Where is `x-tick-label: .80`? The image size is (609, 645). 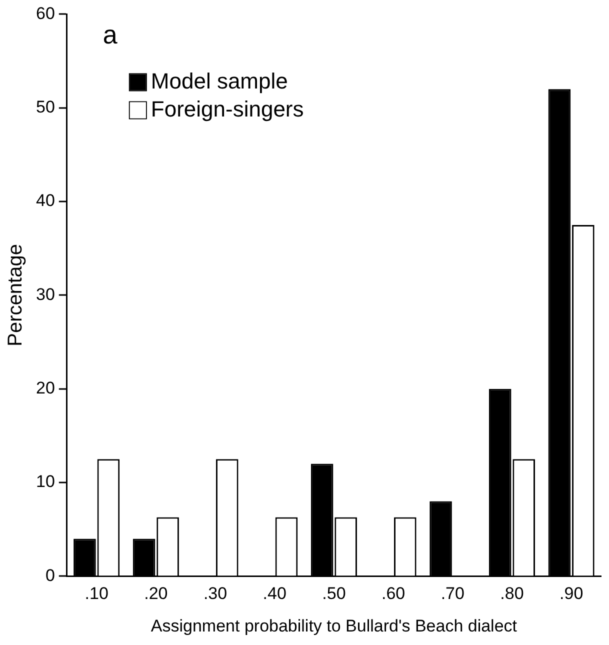
x-tick-label: .80 is located at coordinates (512, 594).